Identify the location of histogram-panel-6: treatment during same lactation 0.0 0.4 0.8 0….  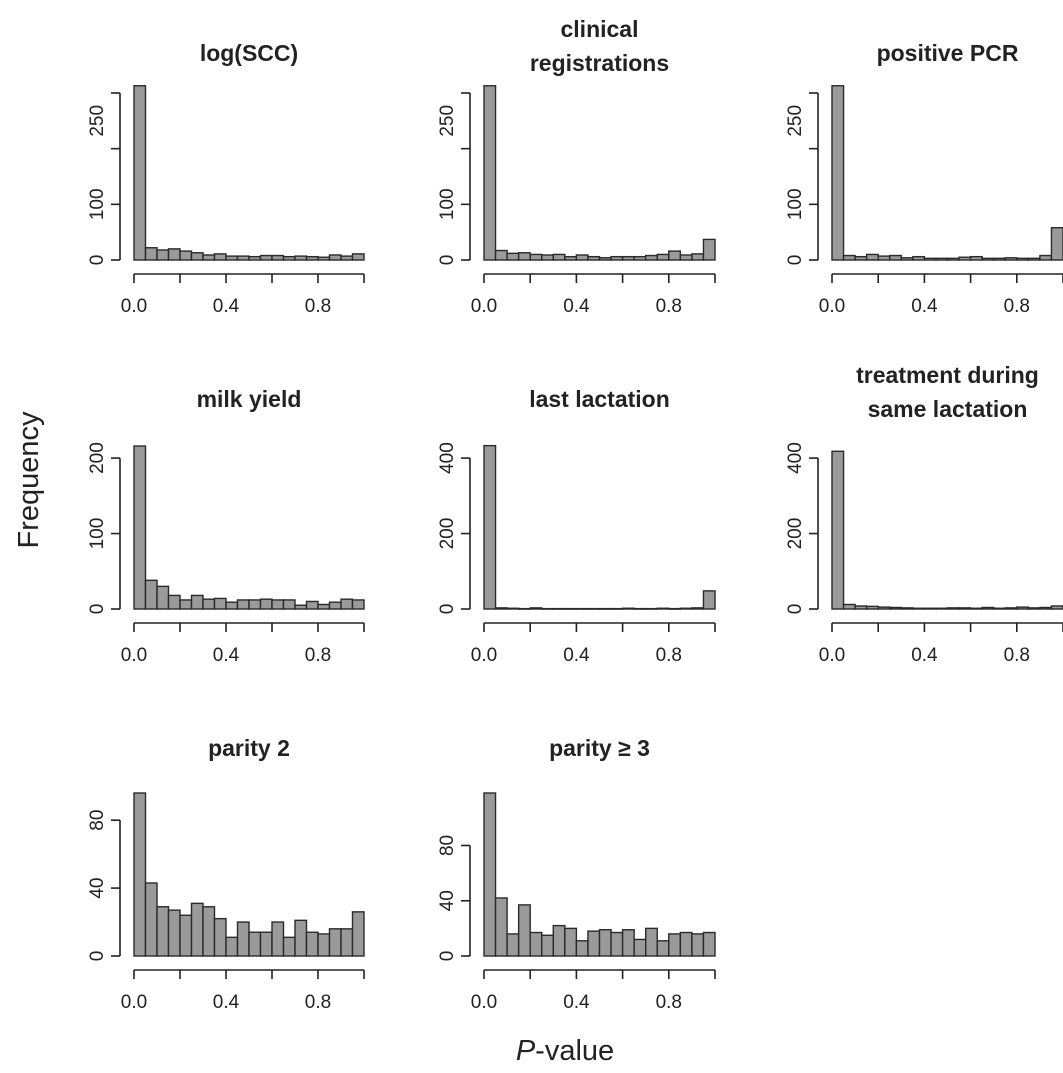
(924, 514).